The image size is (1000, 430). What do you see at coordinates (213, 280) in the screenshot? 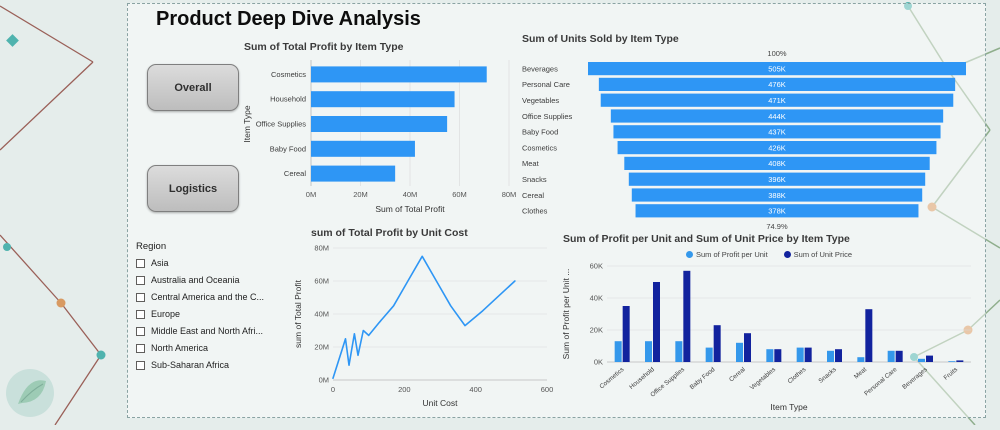
I see `slicer-item: Australia and Oceania` at bounding box center [213, 280].